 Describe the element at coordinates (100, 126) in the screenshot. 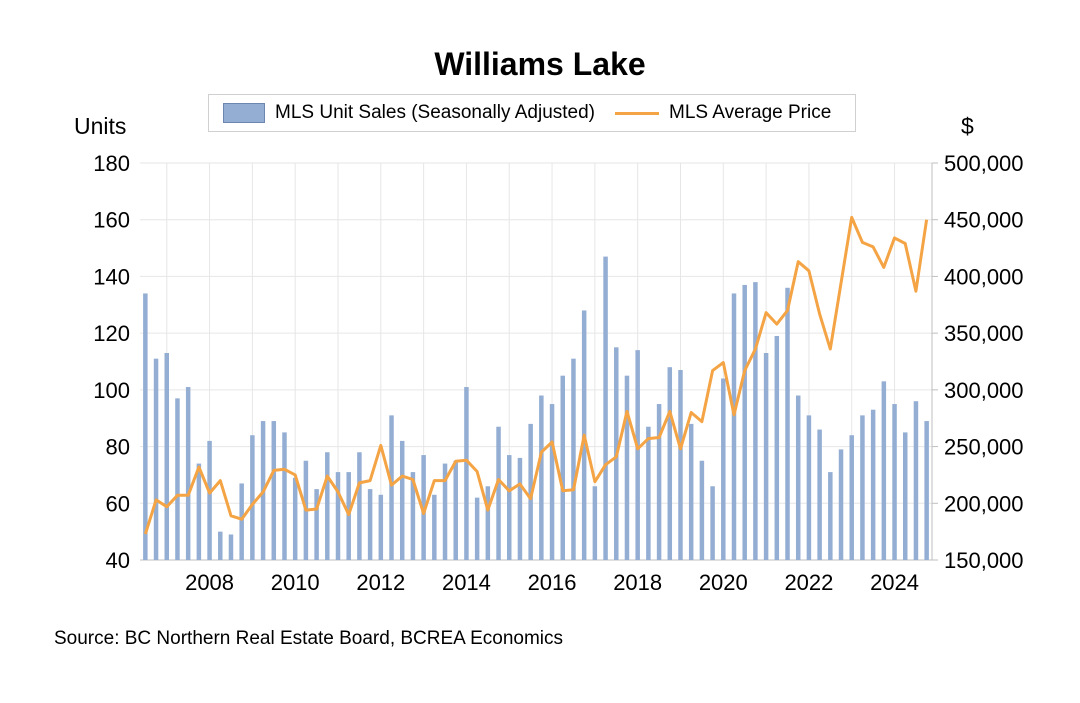

I see `left-axis-title: Units` at that location.